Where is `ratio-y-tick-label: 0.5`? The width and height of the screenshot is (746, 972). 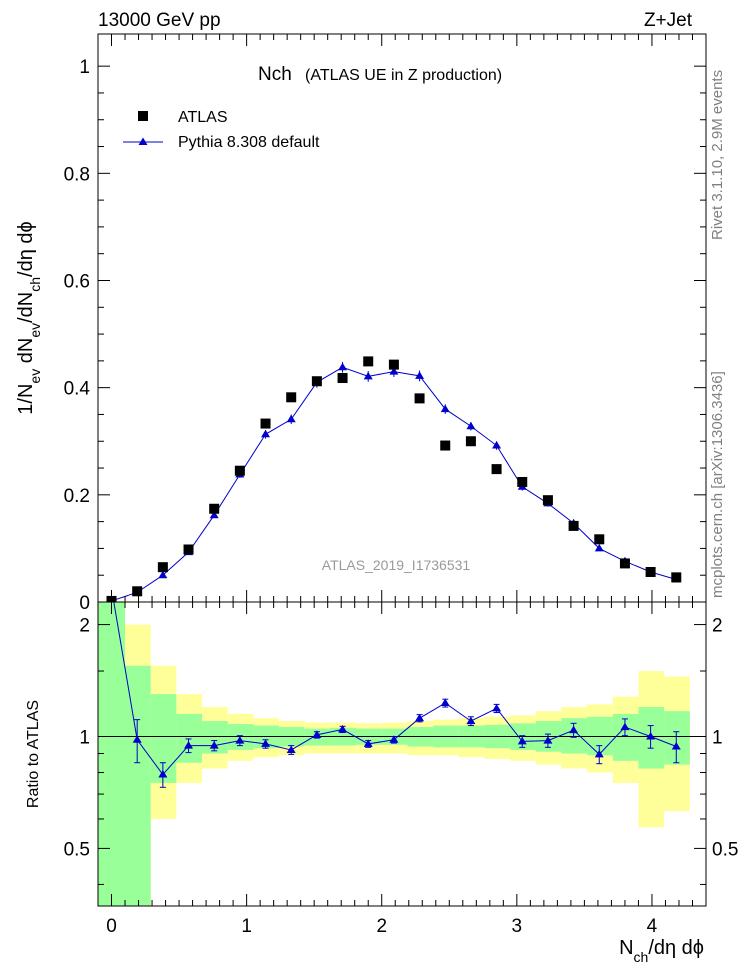 ratio-y-tick-label: 0.5 is located at coordinates (77, 849).